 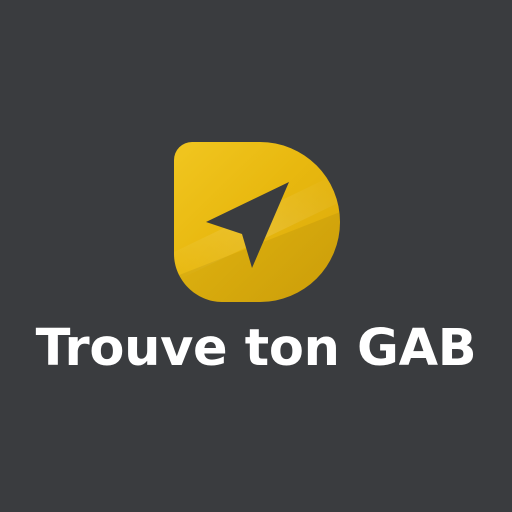 What do you see at coordinates (256, 349) in the screenshot?
I see `app-name-title: Trouve ton GAB` at bounding box center [256, 349].